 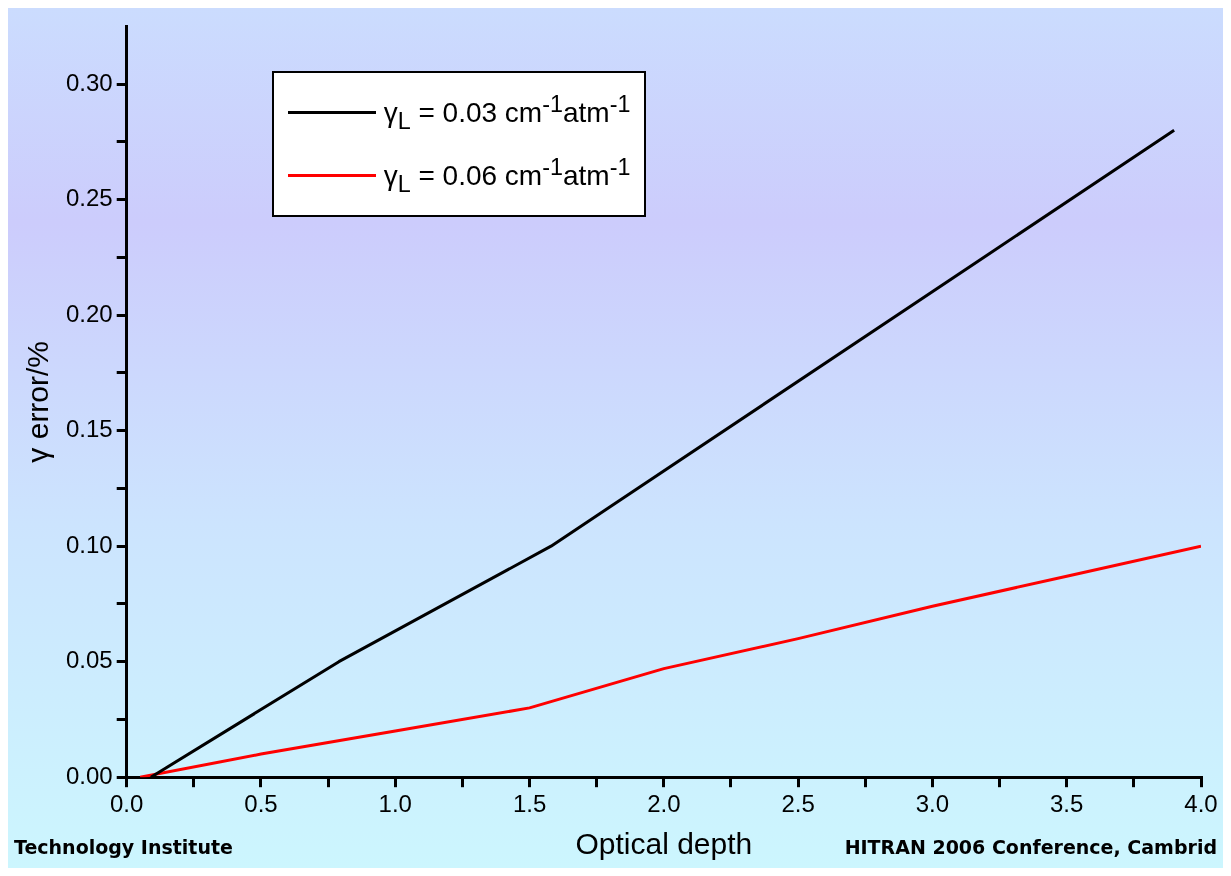 I want to click on x-axis-title: Optical depth, so click(x=664, y=844).